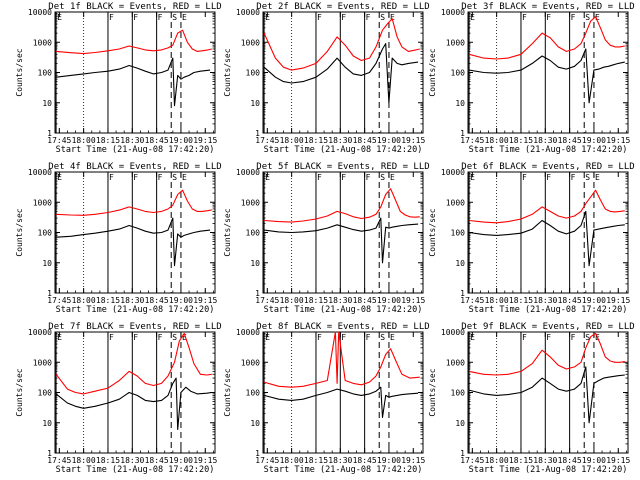 The image size is (640, 480). I want to click on panel-title: Det 2f BLACK = Events, RED = LLD, so click(342, 7).